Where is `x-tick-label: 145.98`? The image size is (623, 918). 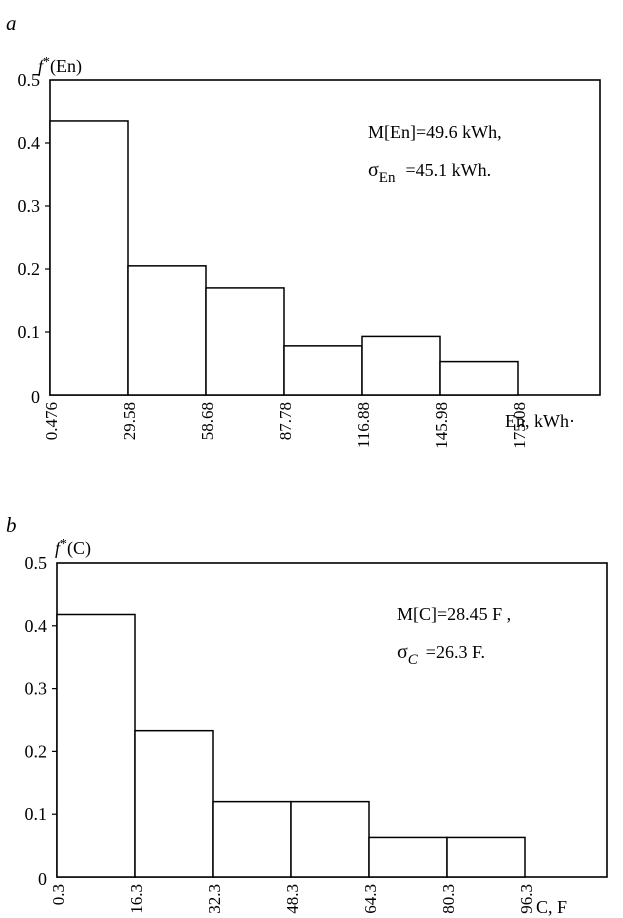
x-tick-label: 145.98 is located at coordinates (441, 425).